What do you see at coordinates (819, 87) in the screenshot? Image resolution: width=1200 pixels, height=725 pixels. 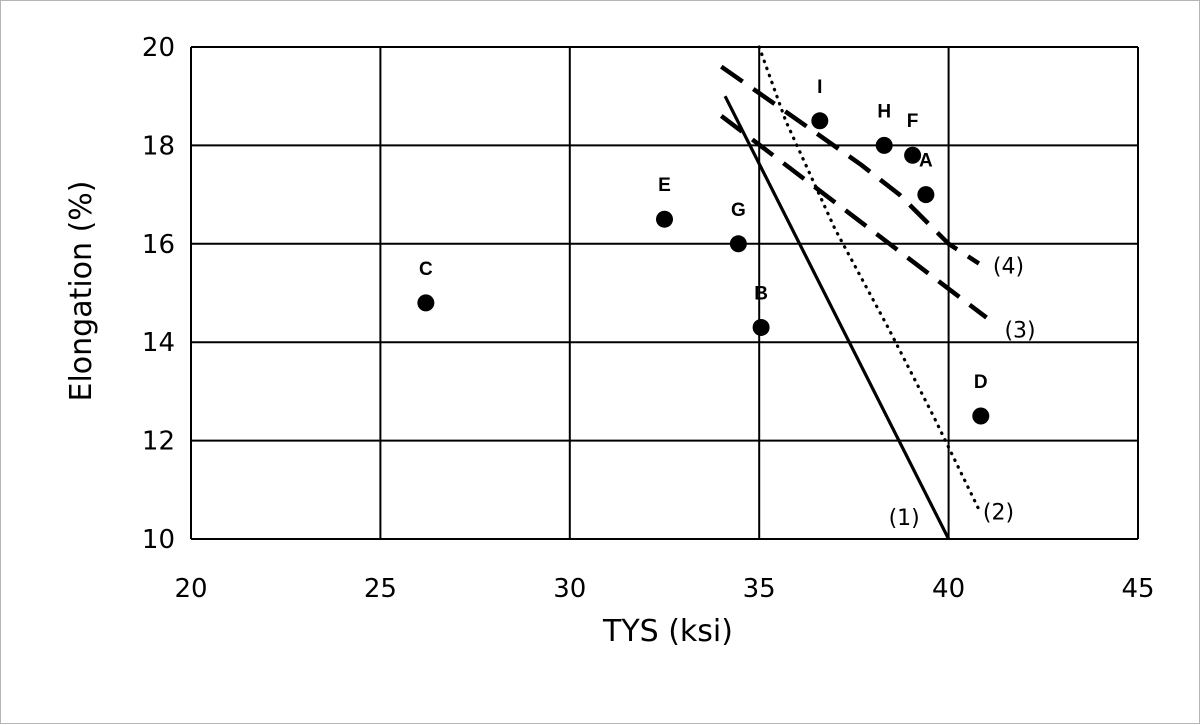 I see `data-point-label: I` at bounding box center [819, 87].